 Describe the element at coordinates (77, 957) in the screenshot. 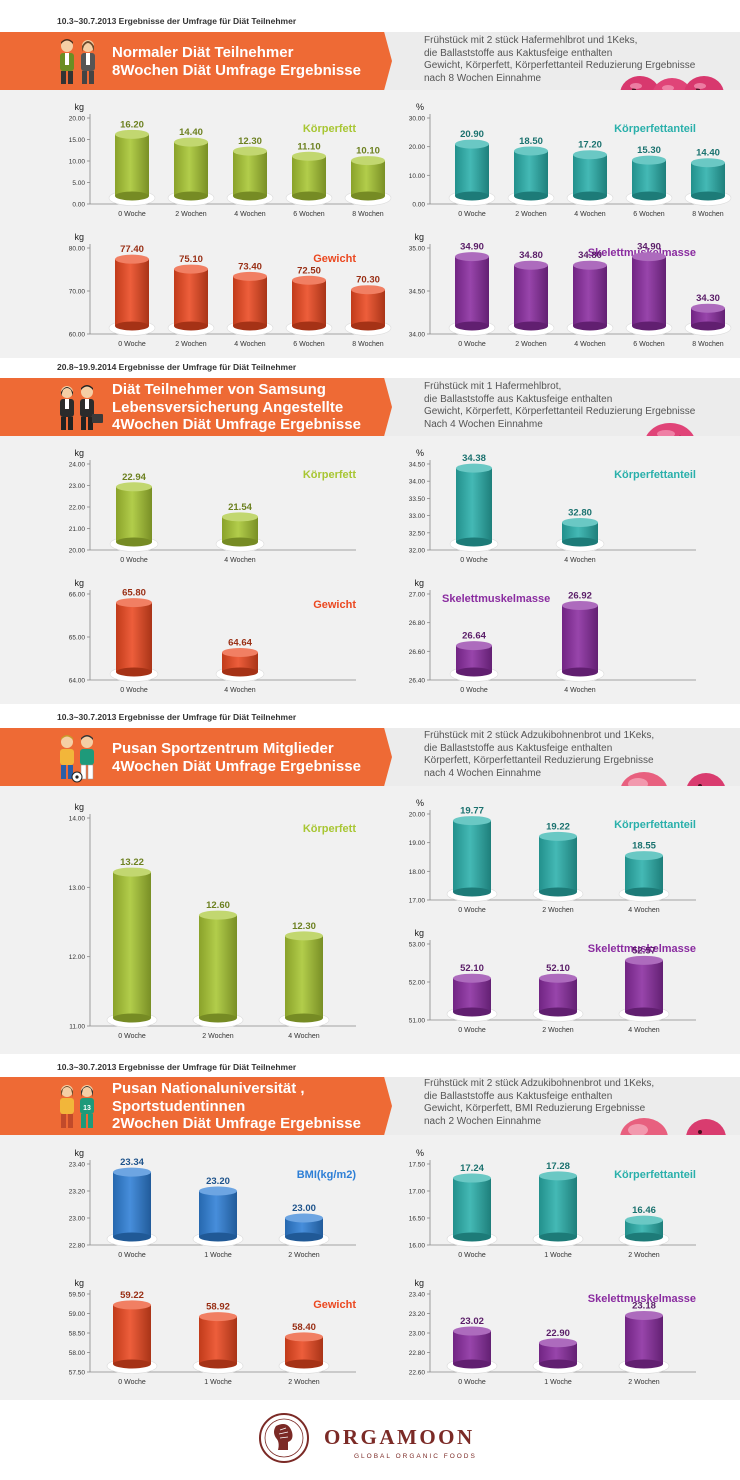

I see `y-tick-label: 12.00` at that location.